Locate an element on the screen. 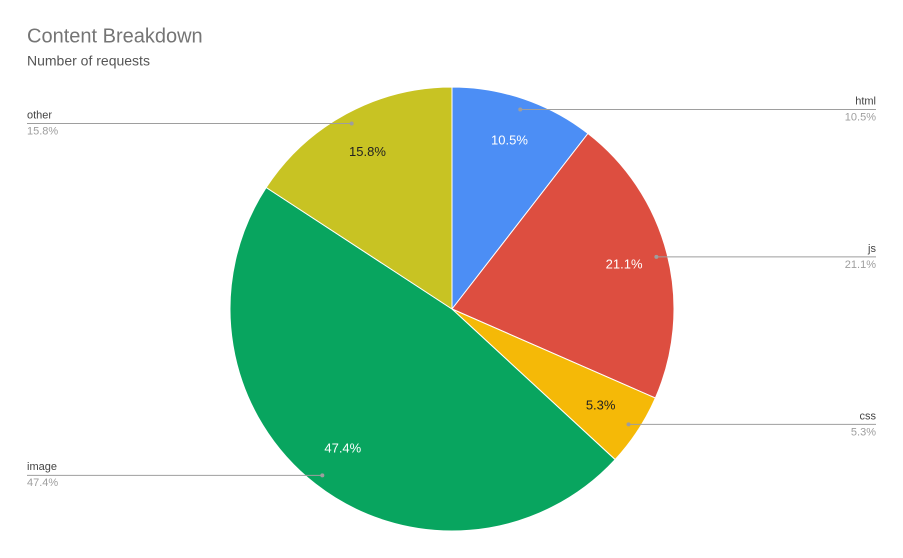 The height and width of the screenshot is (558, 903). legend-value: 47.4% is located at coordinates (42, 483).